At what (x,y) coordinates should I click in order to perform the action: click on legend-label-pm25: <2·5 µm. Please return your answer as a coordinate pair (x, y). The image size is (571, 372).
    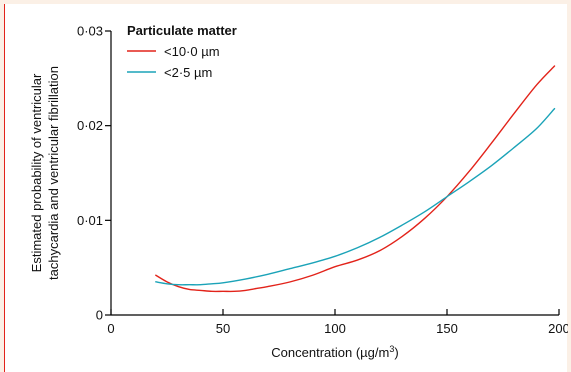
    Looking at the image, I should click on (188, 72).